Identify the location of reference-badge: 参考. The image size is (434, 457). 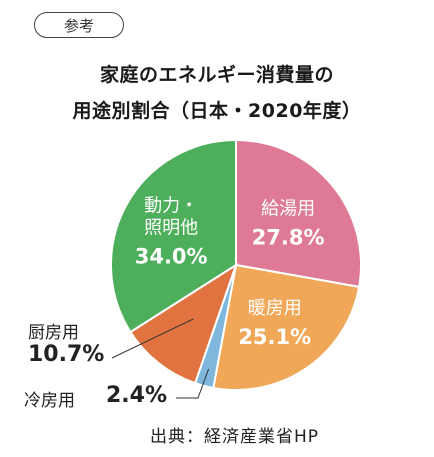
(79, 25).